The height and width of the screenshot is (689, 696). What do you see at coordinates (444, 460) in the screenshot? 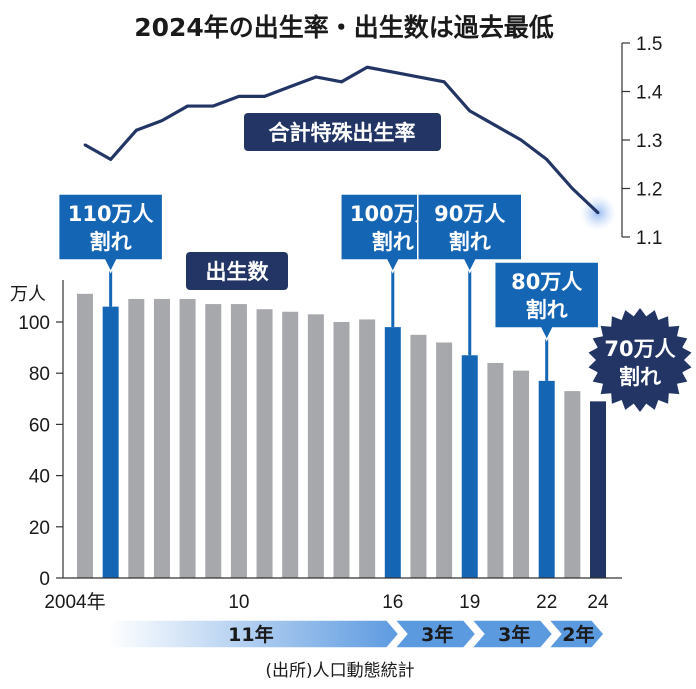
I see `bar-2018` at bounding box center [444, 460].